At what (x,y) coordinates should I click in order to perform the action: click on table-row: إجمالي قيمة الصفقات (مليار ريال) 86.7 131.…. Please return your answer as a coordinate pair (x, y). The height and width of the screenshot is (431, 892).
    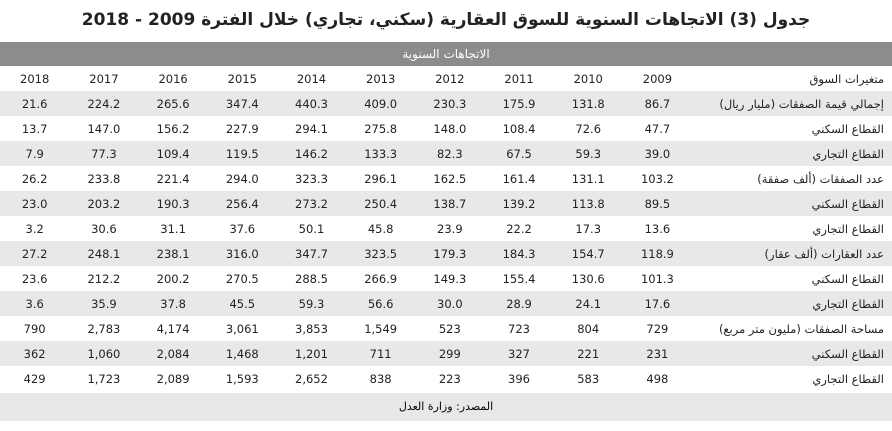
    Looking at the image, I should click on (446, 103).